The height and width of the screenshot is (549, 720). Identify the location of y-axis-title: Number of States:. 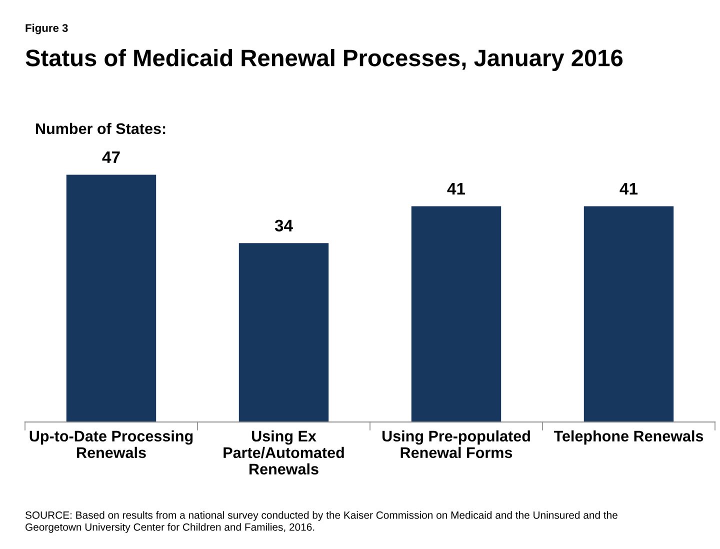
(101, 128).